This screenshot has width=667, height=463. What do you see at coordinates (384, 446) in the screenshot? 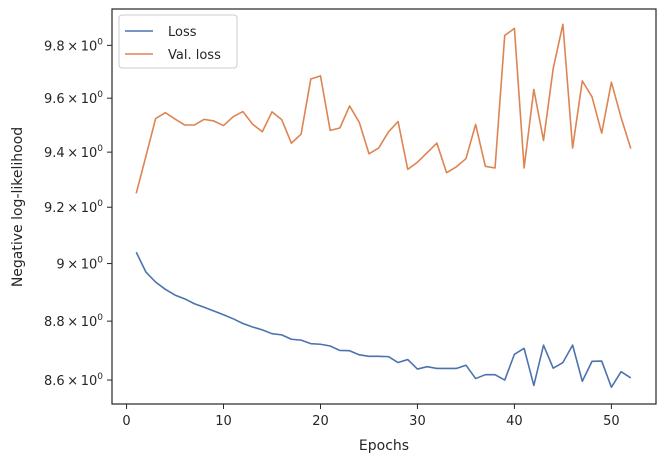
I see `x-axis-label: Epochs` at bounding box center [384, 446].